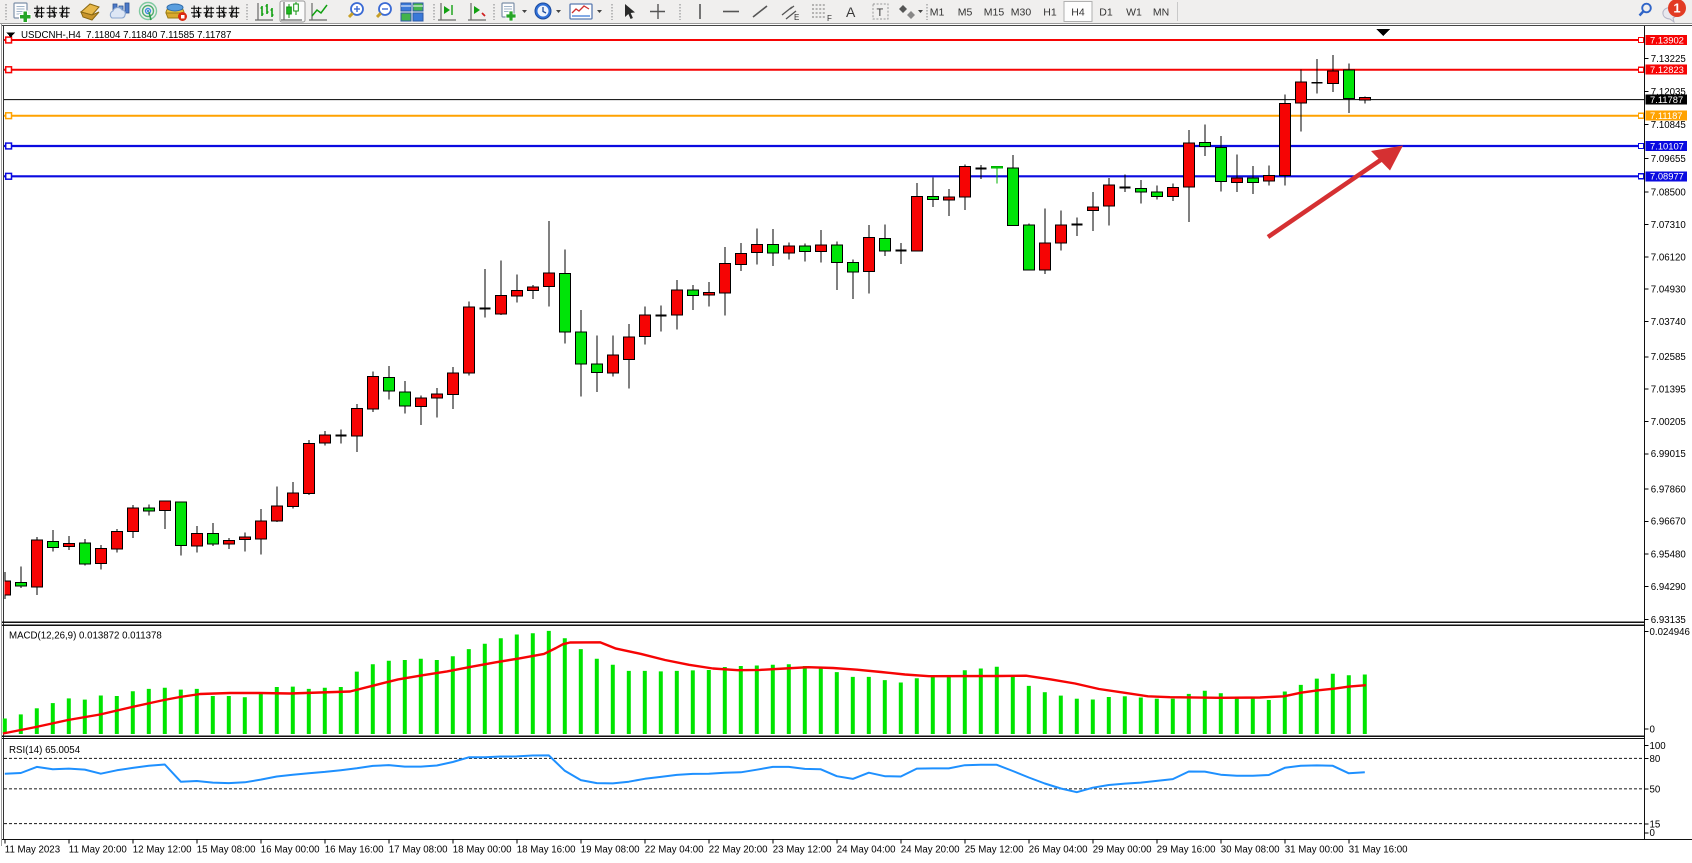 The width and height of the screenshot is (1692, 863). I want to click on svg-text: 23 May 12:00, so click(802, 850).